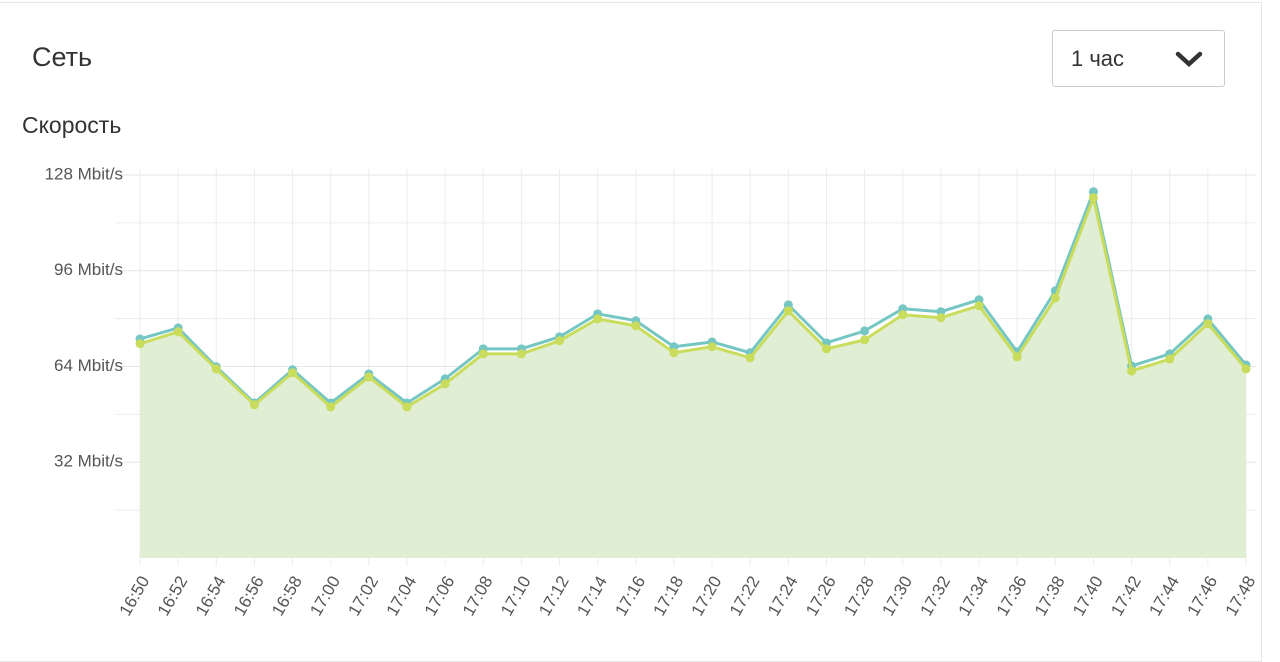  I want to click on x-tick-label: 17:28, so click(859, 596).